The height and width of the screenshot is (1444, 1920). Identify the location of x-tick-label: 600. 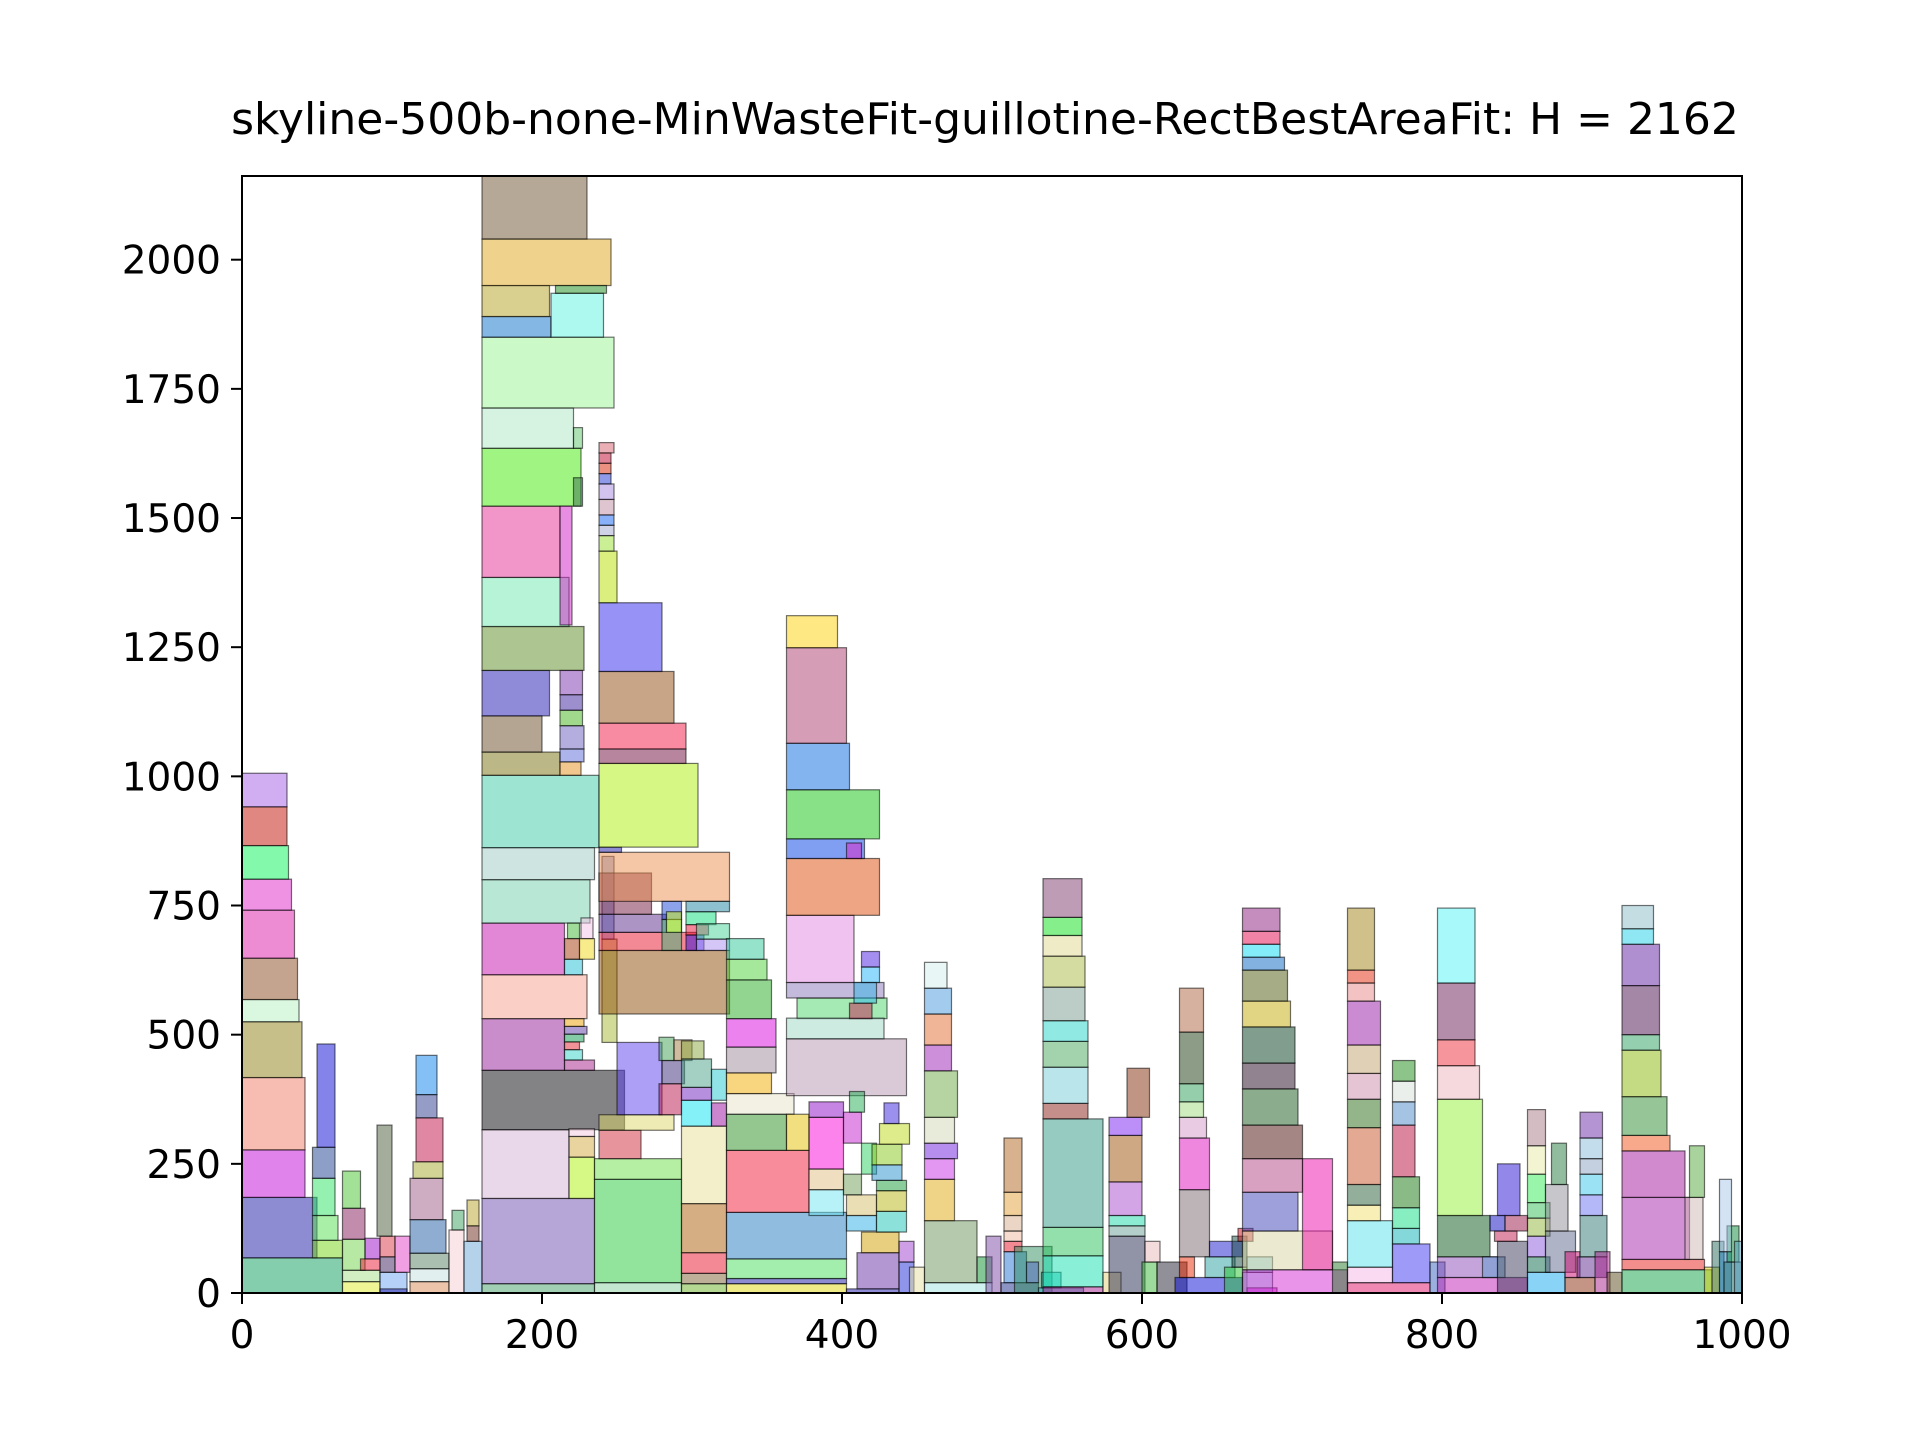
(1142, 1335).